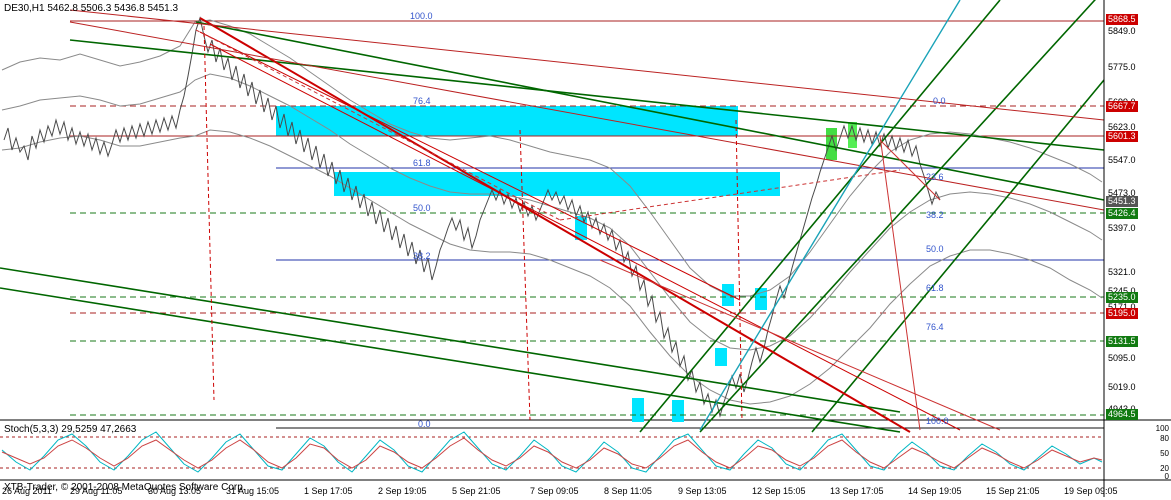 This screenshot has width=1171, height=500. Describe the element at coordinates (96, 491) in the screenshot. I see `time-label-1: 29 Aug 11:05` at that location.